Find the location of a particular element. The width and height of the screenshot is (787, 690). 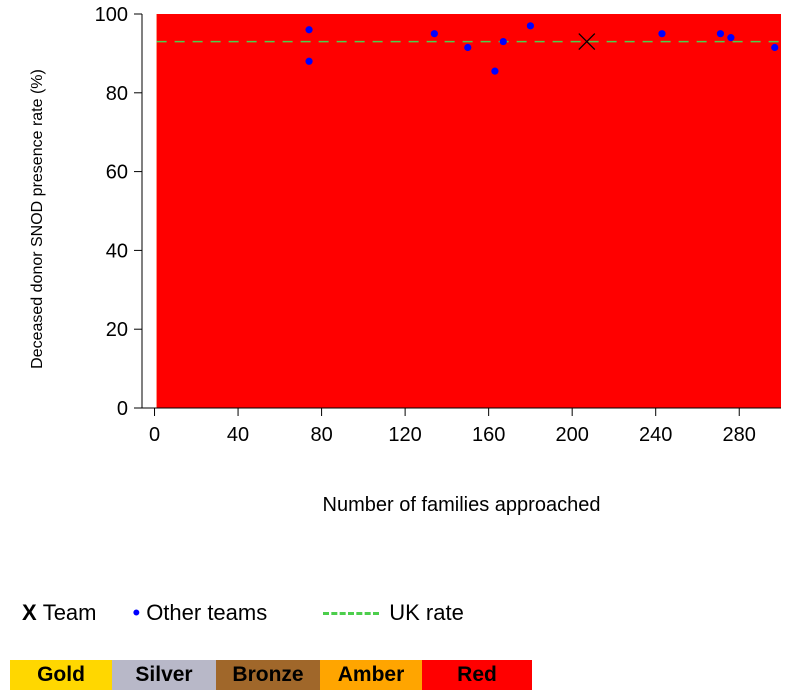

dashed-line-icon is located at coordinates (351, 613).